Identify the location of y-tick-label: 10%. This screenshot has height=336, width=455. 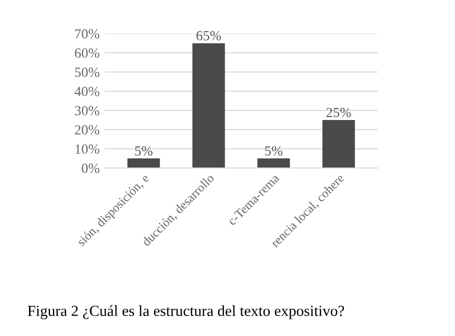
(88, 149).